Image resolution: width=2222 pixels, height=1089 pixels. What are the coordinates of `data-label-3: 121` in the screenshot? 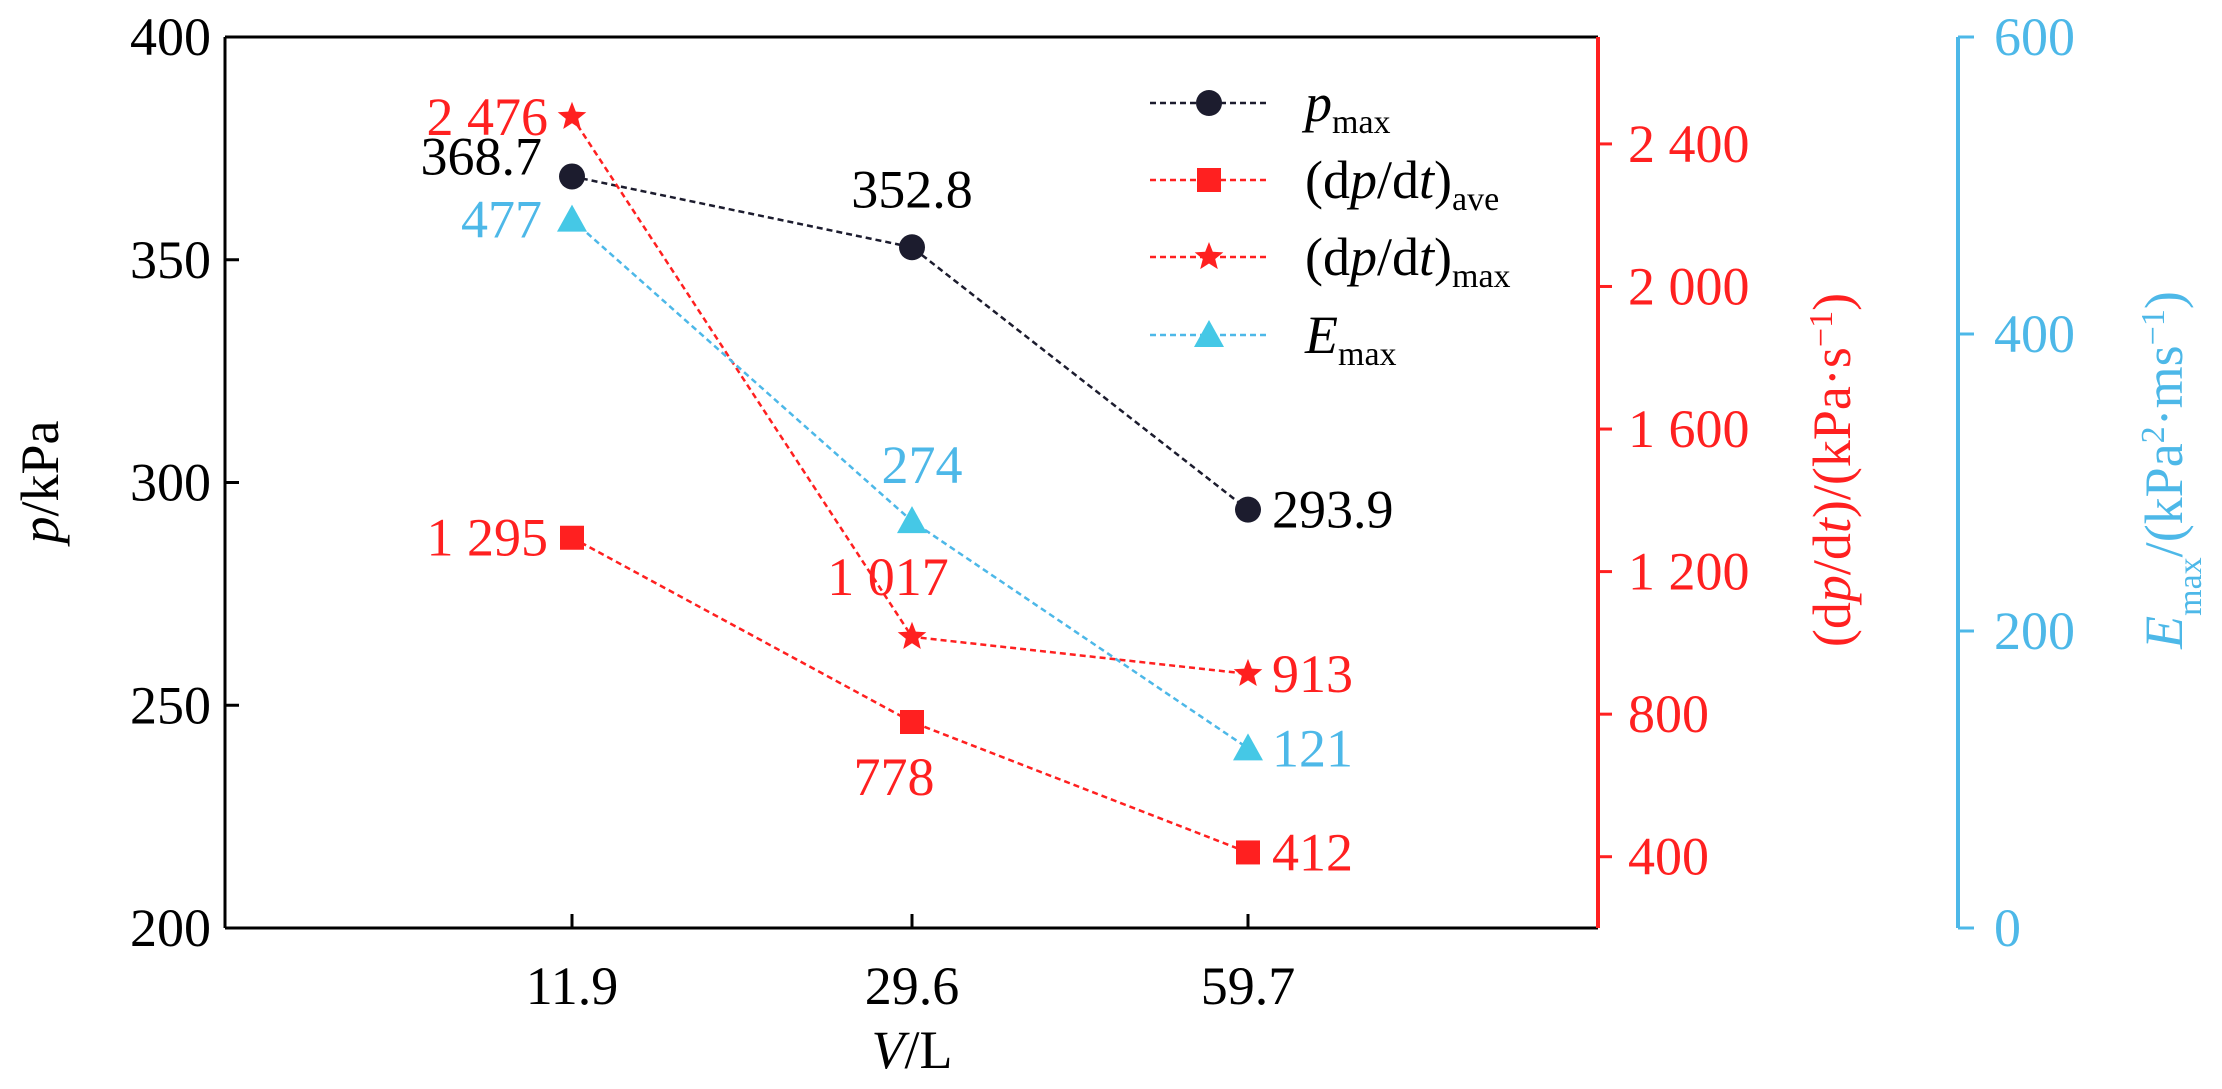 It's located at (1312, 748).